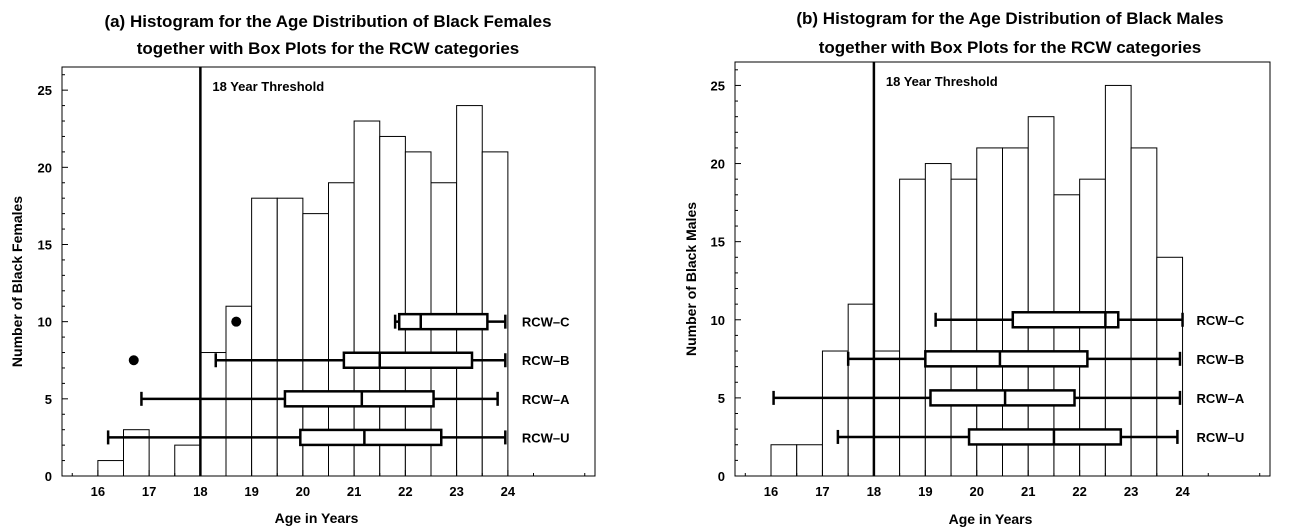  Describe the element at coordinates (17, 281) in the screenshot. I see `y-axis-label: Number of Black Females` at that location.